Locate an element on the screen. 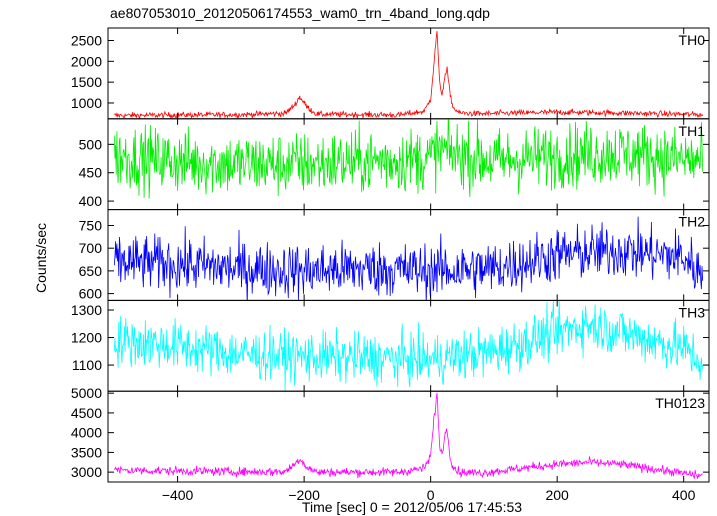  y-tick-label: 650 is located at coordinates (91, 271).